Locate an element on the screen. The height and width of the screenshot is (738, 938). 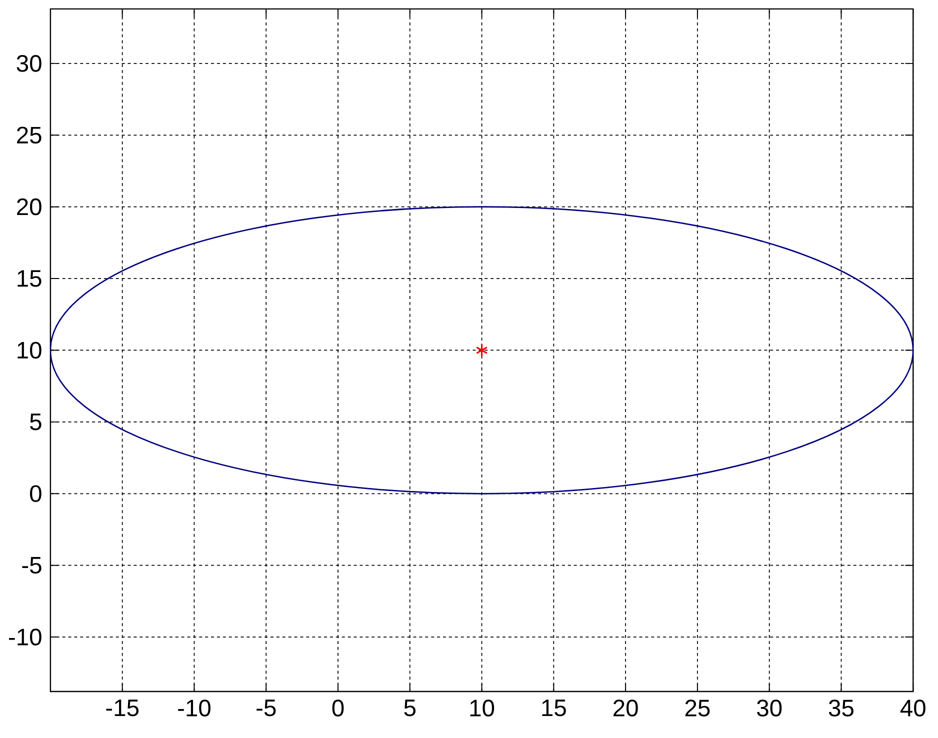
y-tick-label: -5 is located at coordinates (32, 565).